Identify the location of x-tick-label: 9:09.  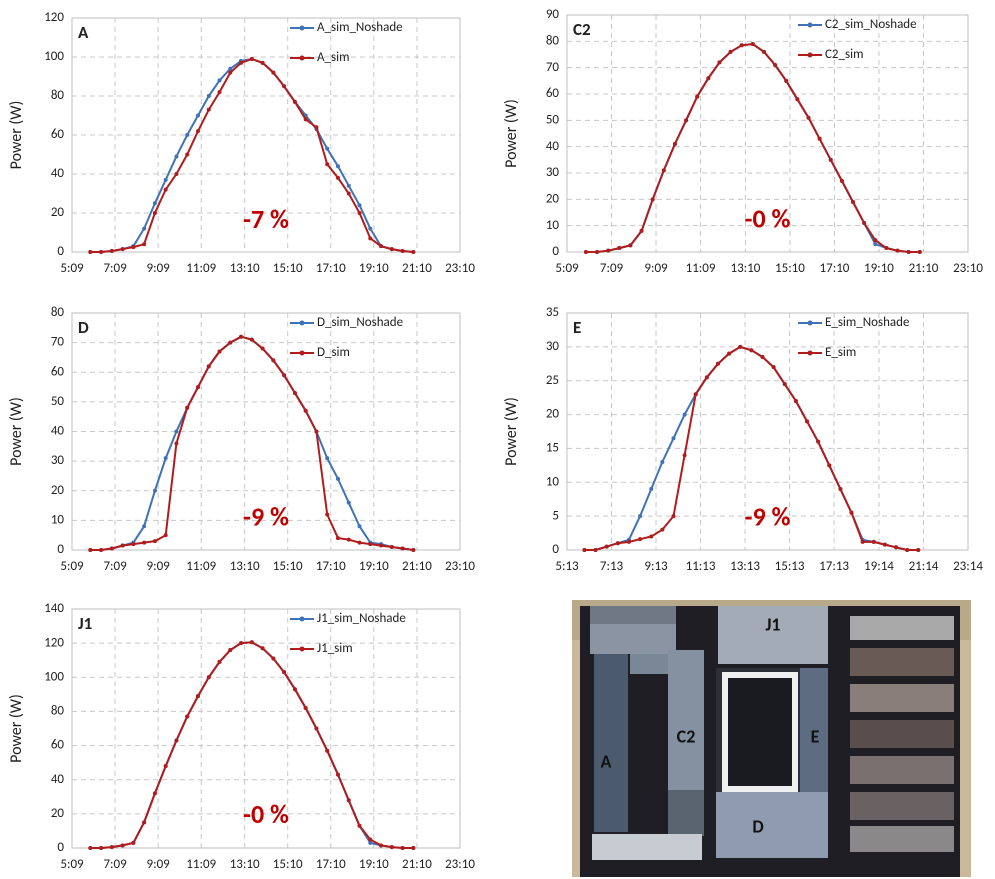
(656, 268).